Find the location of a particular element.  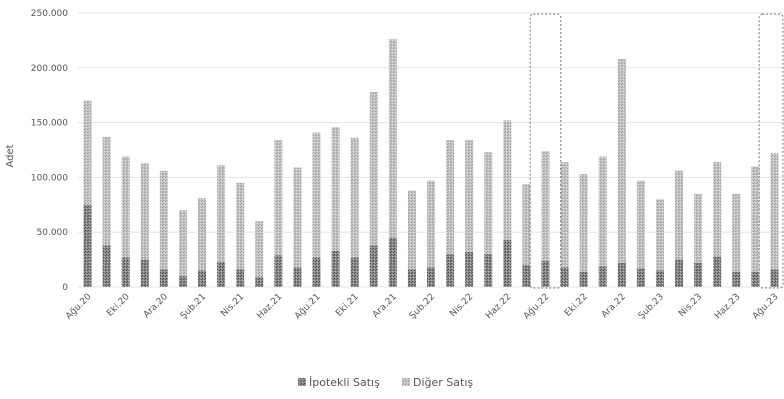

x-tick-label: Nis.23 is located at coordinates (690, 305).